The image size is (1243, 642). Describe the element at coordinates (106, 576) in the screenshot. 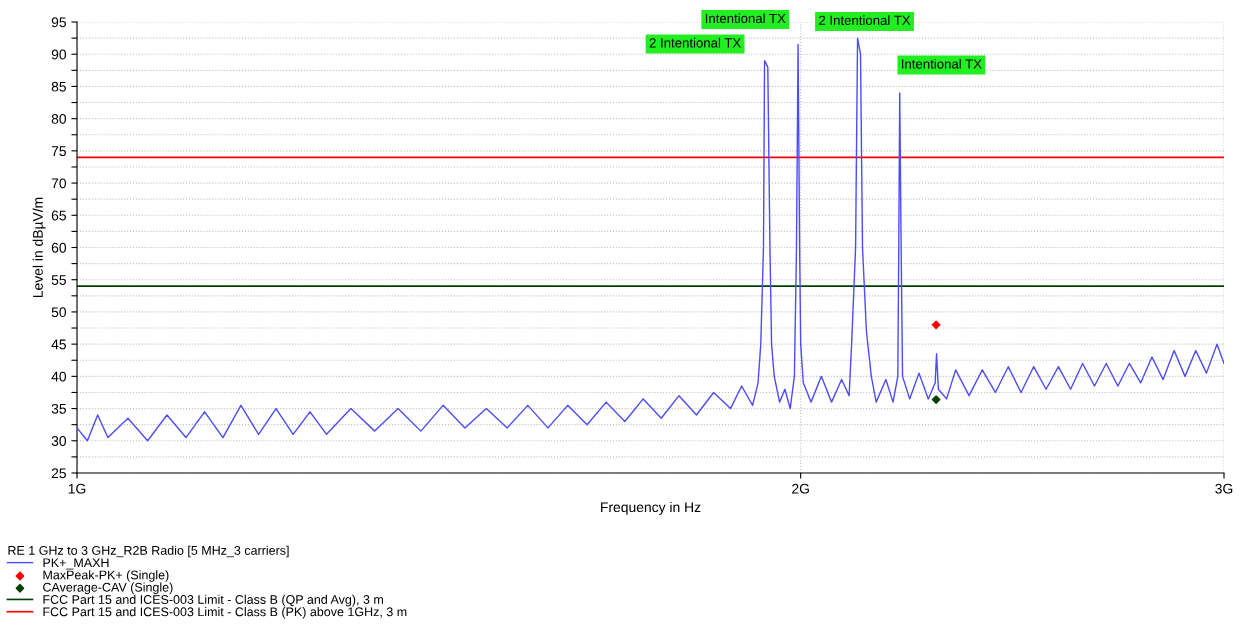

I see `legend-label: MaxPeak-PK+ (Single)` at that location.